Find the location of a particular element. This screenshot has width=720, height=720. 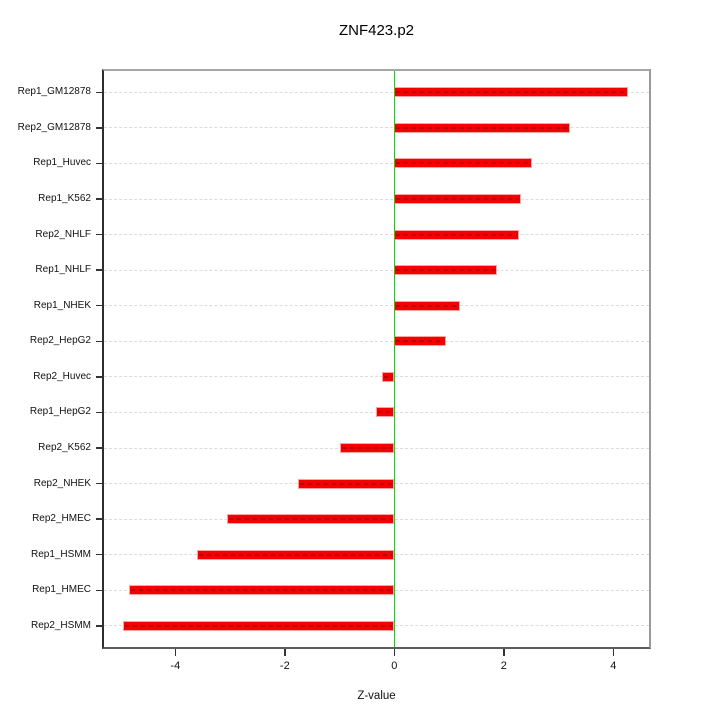

x-axis-tick-label: 4 is located at coordinates (613, 666).